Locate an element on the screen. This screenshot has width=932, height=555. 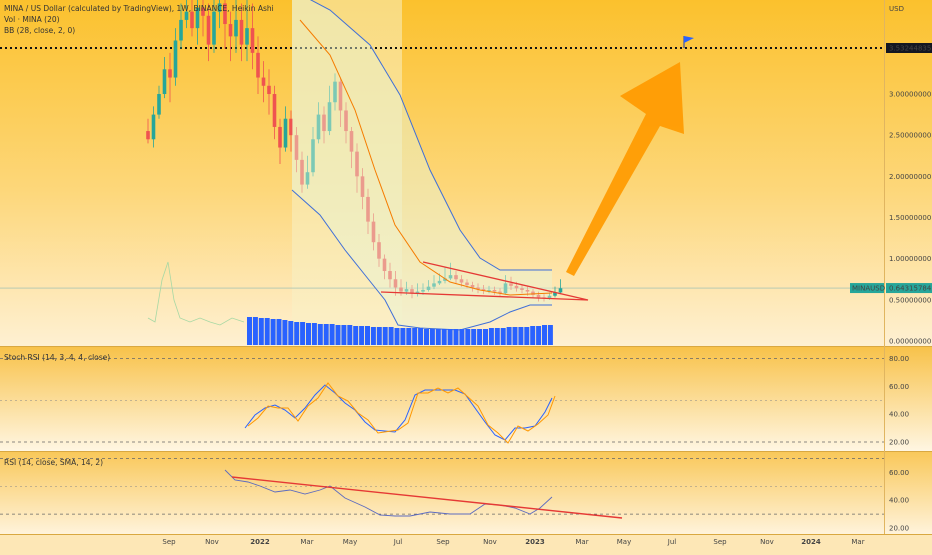
price-tick-label: 1.50000000 is located at coordinates (910, 218).